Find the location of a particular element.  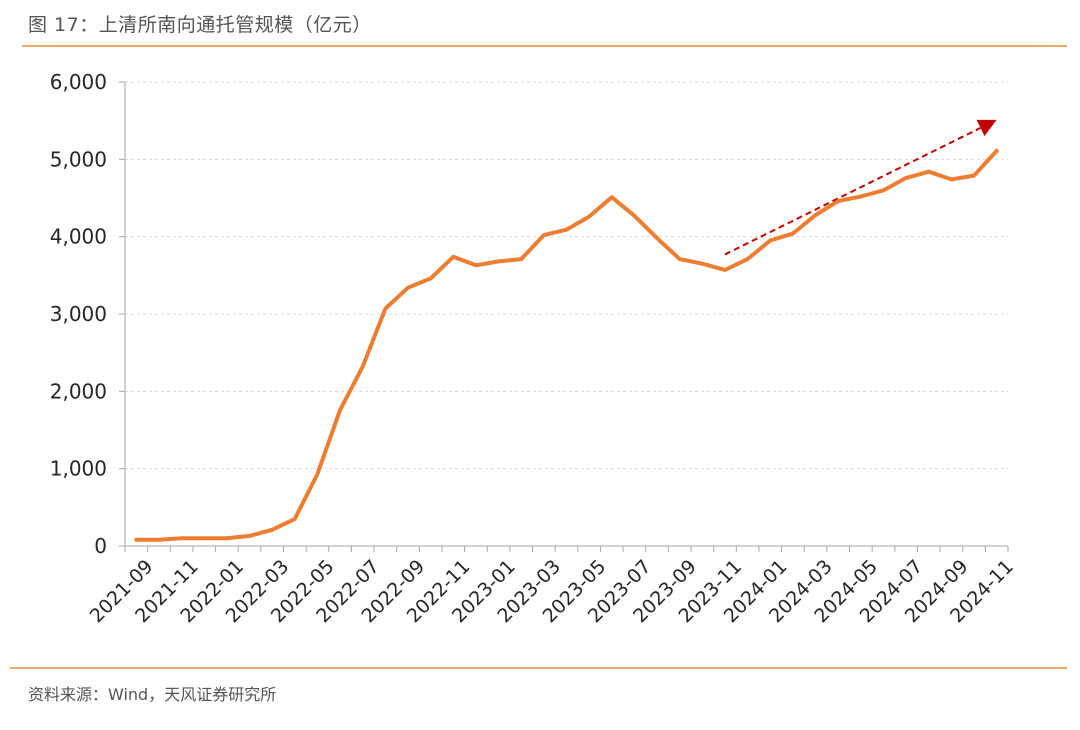

y-tick-labels: 0 1,000 2,000 3,000 4,000 5,000 6,000 is located at coordinates (78, 314).